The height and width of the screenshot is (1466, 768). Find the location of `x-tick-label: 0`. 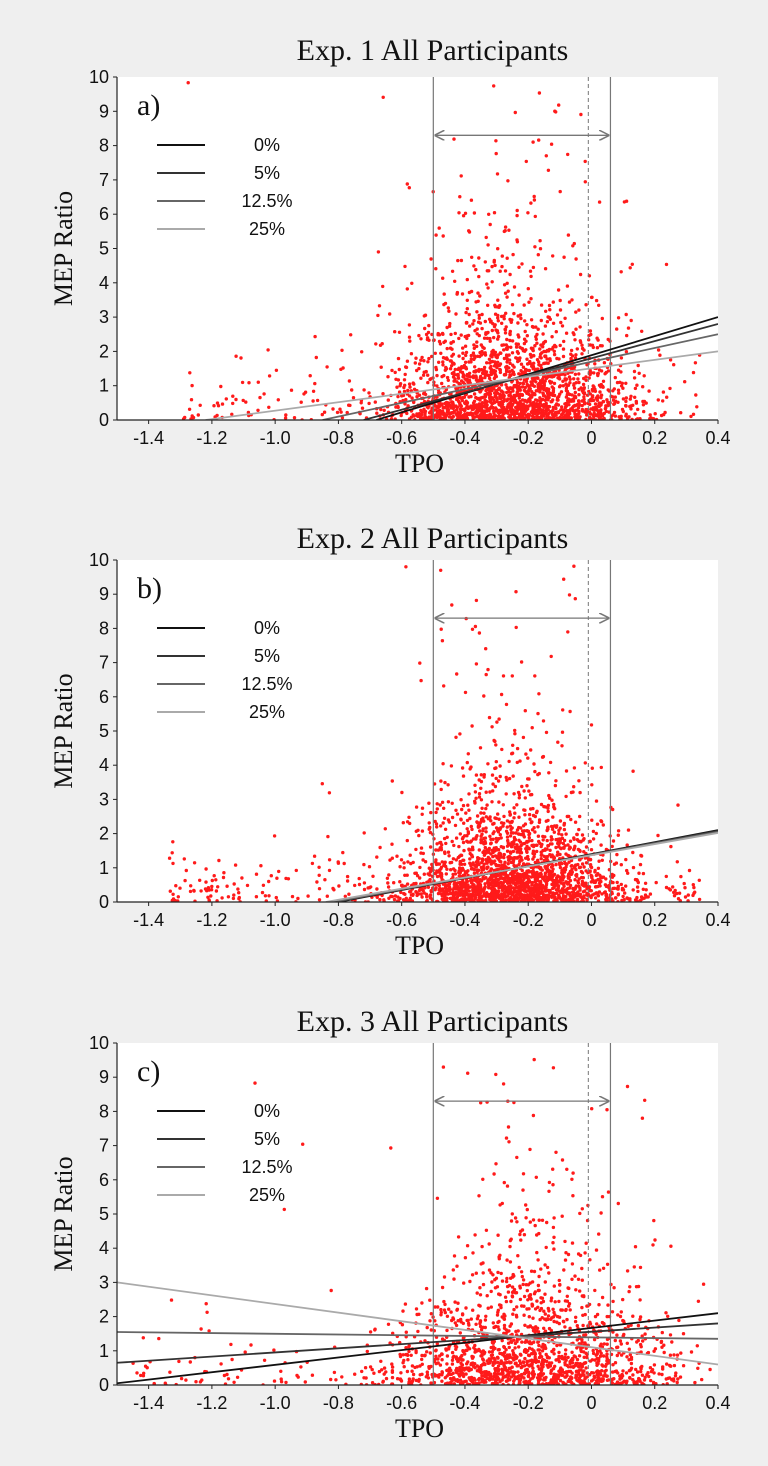

x-tick-label: 0 is located at coordinates (591, 438).